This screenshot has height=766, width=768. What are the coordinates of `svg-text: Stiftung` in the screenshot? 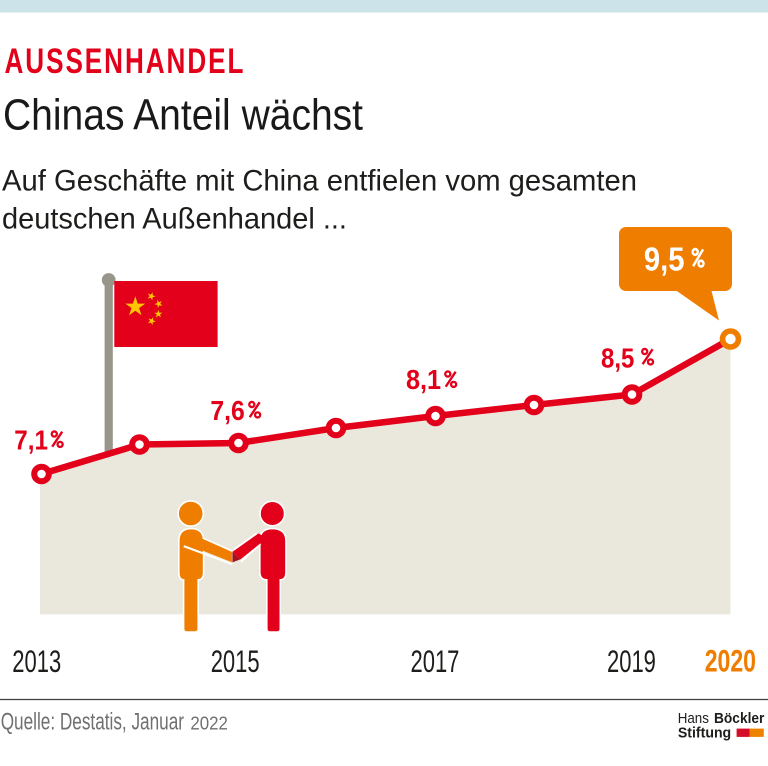 It's located at (704, 732).